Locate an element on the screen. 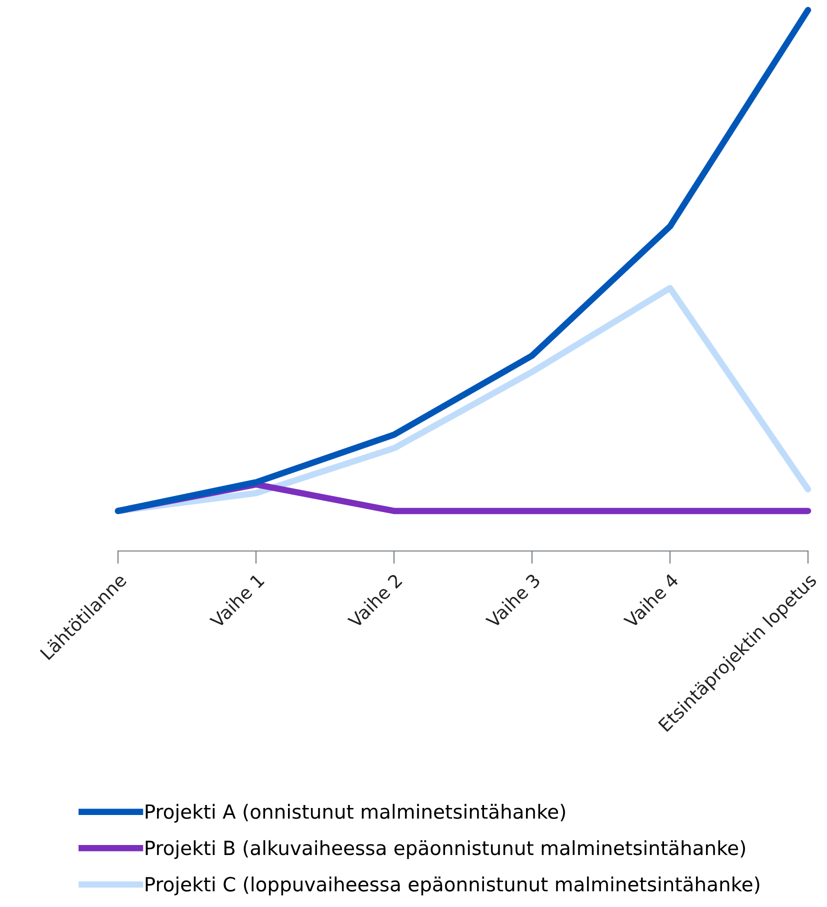 Image resolution: width=827 pixels, height=907 pixels. legend-label: Projekti C (loppuvaiheessa epäonnistunut malminetsintähanke) is located at coordinates (453, 886).